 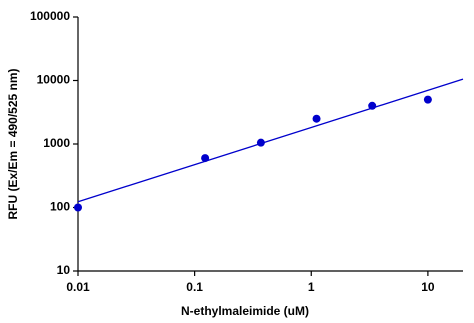 I want to click on y-tick-label: 100000, so click(x=50, y=16).